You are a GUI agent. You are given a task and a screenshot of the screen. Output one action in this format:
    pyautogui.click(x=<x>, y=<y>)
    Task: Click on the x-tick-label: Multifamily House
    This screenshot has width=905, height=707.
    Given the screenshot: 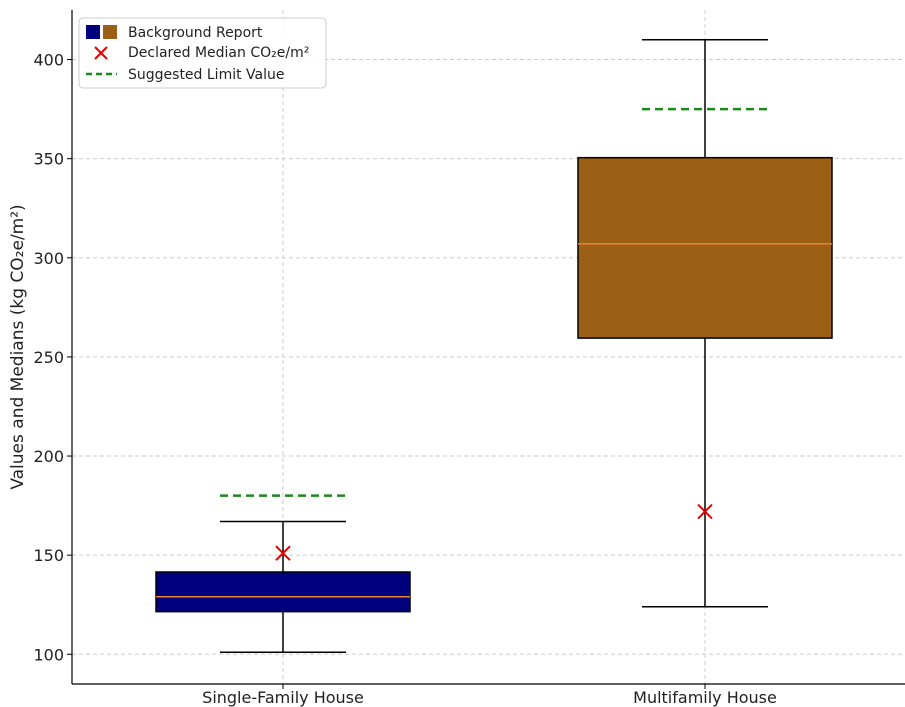 What is the action you would take?
    pyautogui.click(x=705, y=697)
    